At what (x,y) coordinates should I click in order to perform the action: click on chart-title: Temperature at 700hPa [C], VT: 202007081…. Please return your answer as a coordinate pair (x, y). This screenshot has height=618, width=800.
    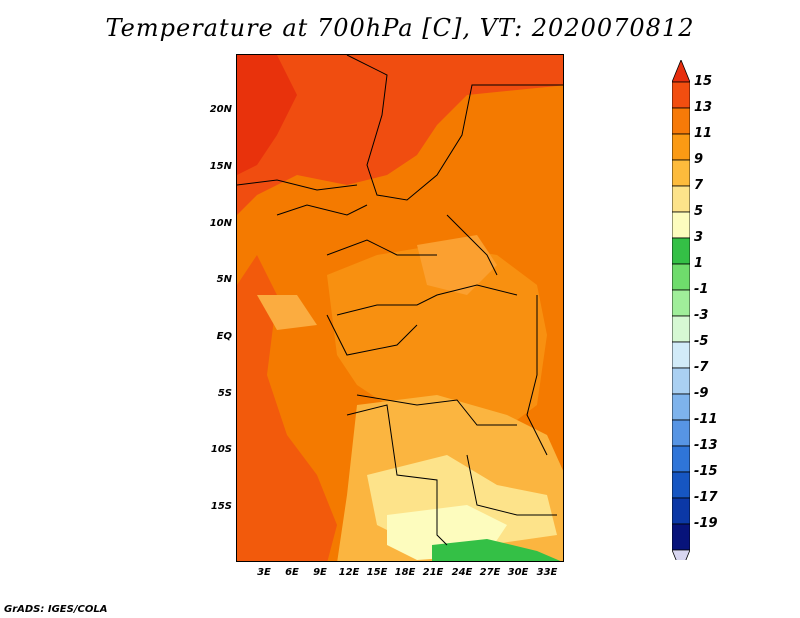
    Looking at the image, I should click on (400, 28).